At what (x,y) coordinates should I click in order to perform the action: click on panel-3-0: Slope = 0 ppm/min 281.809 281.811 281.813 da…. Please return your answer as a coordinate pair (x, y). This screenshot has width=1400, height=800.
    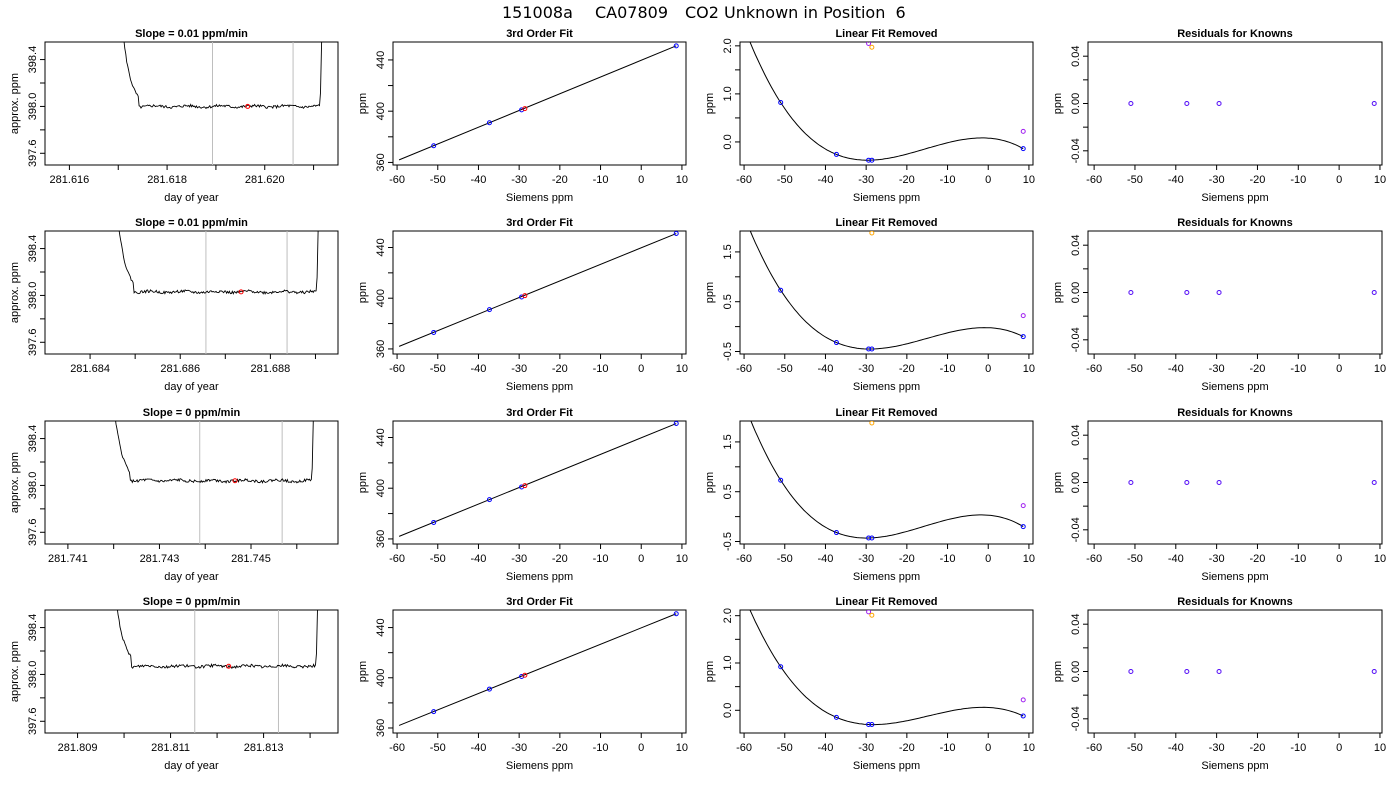
    Looking at the image, I should click on (174, 684).